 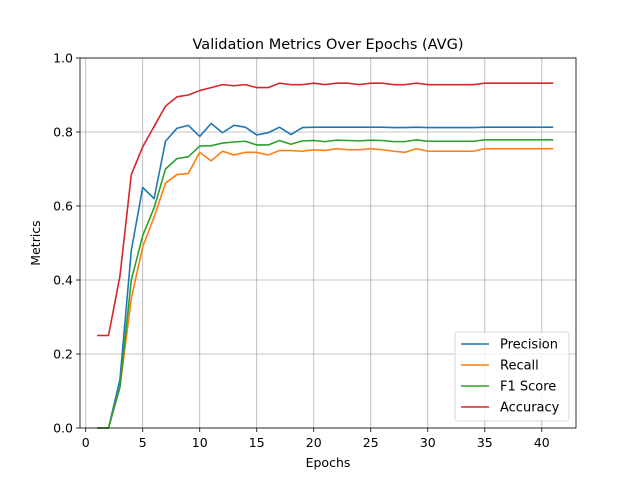 I want to click on y-tick-label: 0.4, so click(x=63, y=280).